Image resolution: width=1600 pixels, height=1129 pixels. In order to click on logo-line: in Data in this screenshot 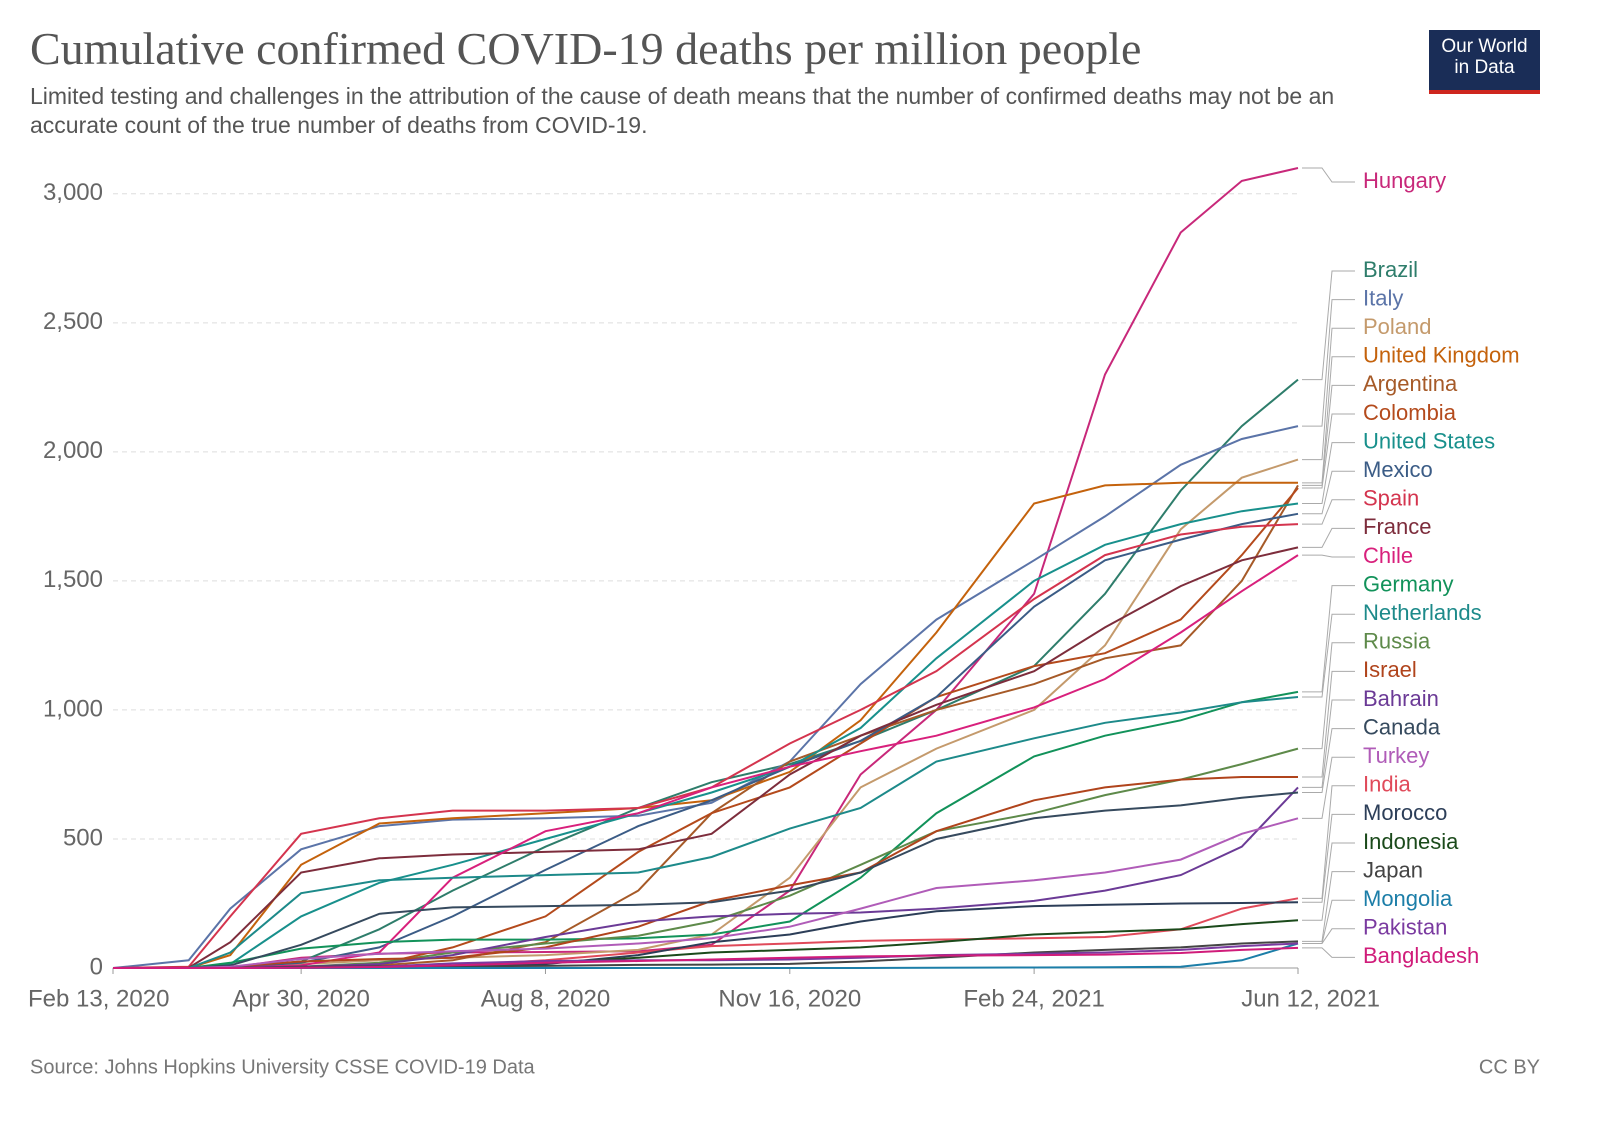, I will do `click(1484, 67)`.